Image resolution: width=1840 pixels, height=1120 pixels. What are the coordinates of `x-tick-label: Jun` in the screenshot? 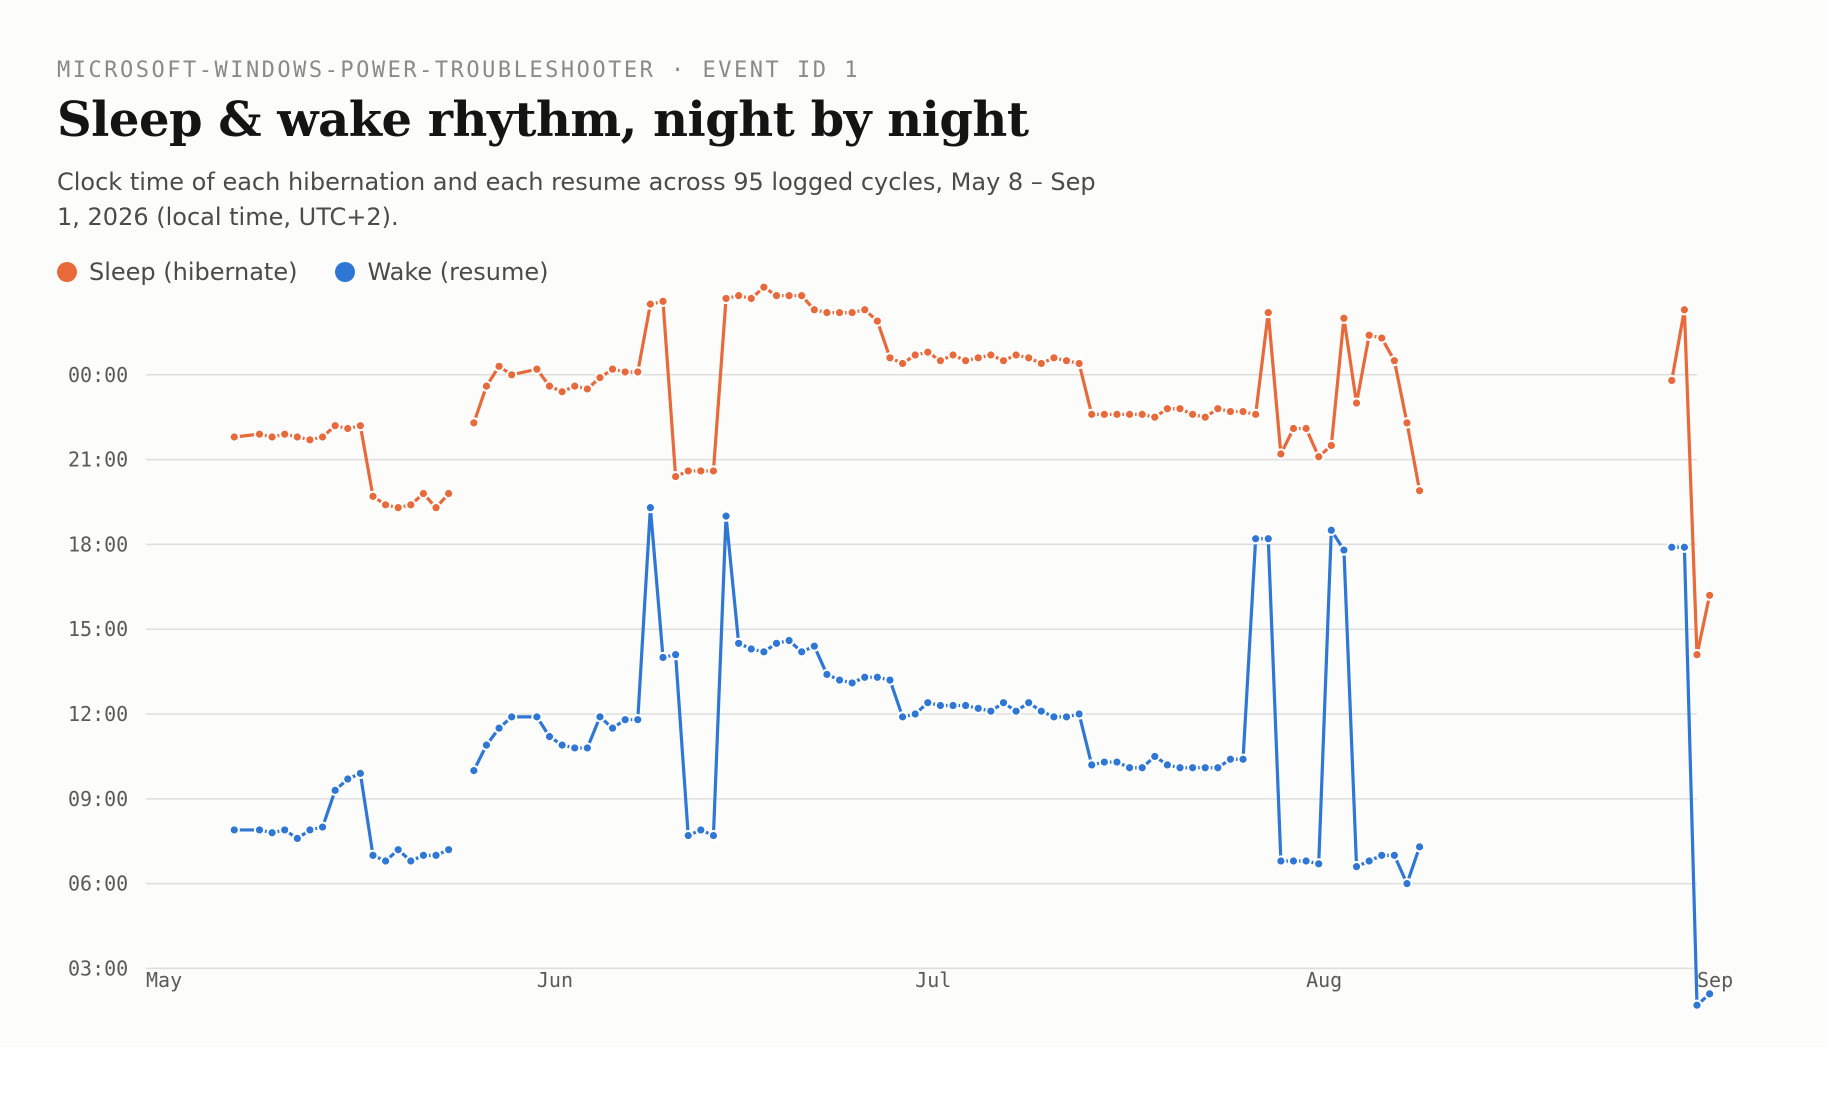 It's located at (555, 980).